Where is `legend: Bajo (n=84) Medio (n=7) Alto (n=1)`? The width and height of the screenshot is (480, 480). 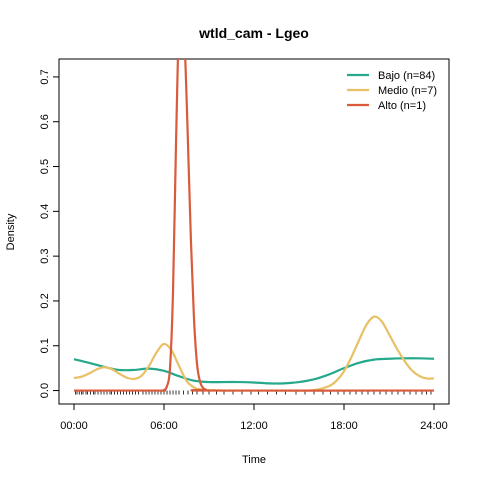 legend: Bajo (n=84) Medio (n=7) Alto (n=1) is located at coordinates (392, 91).